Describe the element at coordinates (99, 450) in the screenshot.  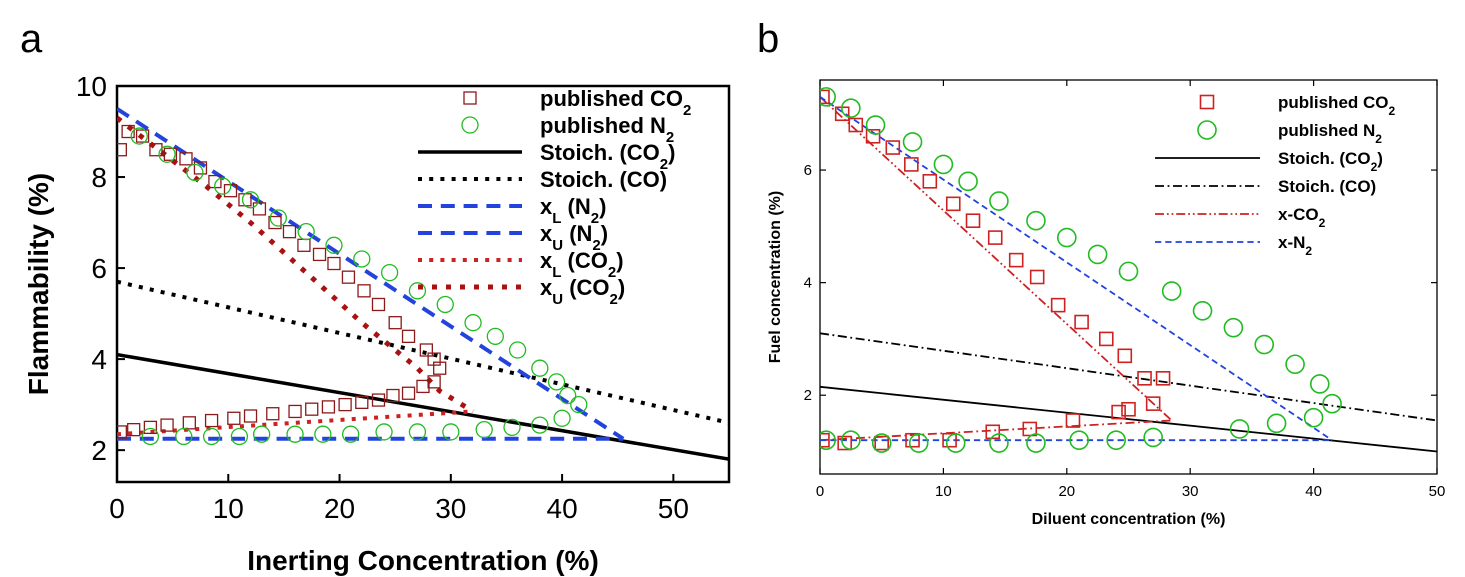
I see `y-tick-label: 2` at that location.